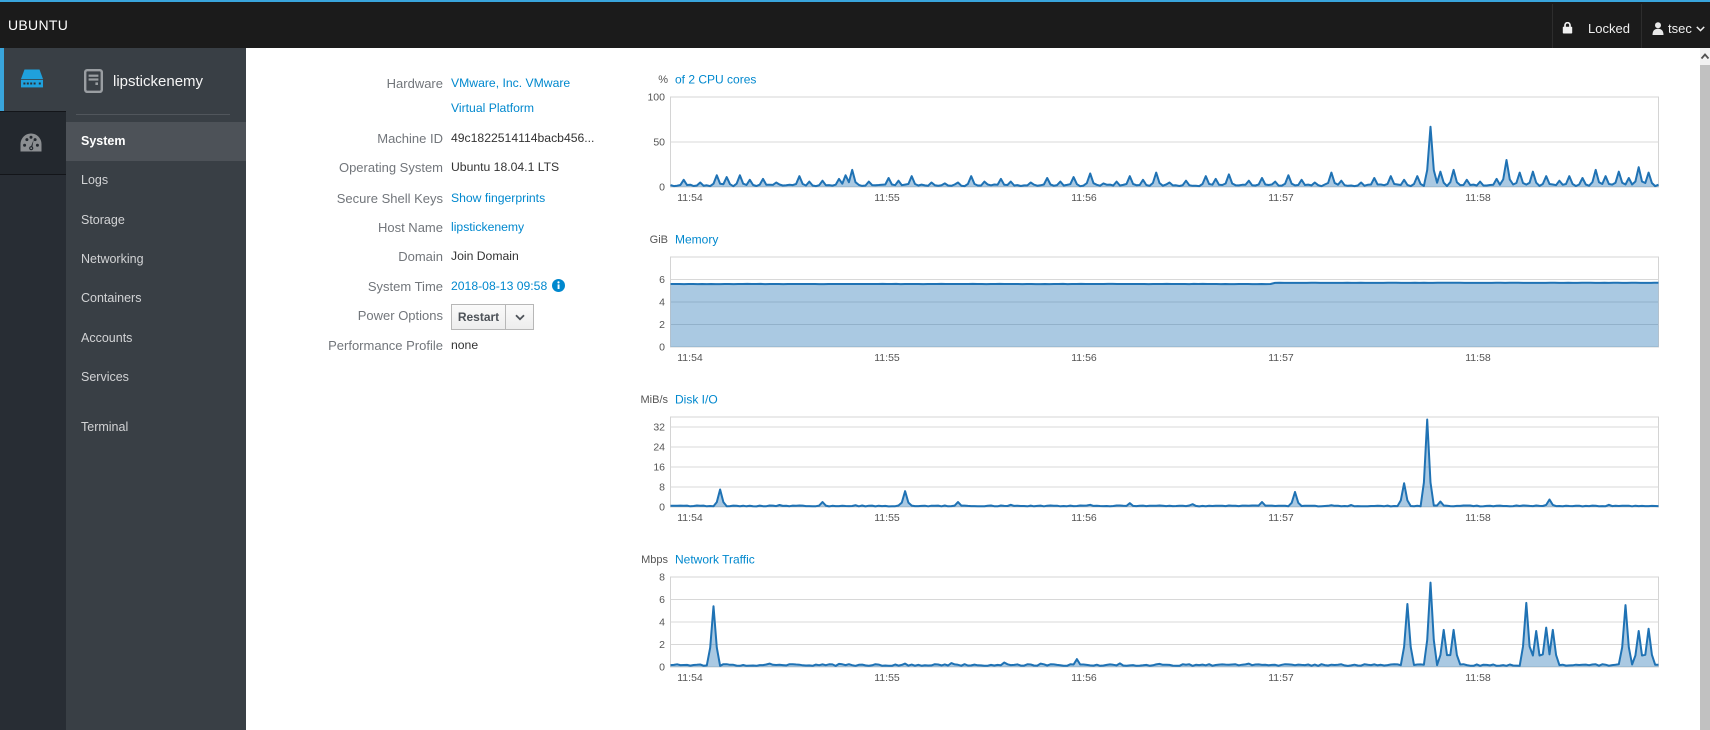  What do you see at coordinates (659, 143) in the screenshot?
I see `svg-text: 50` at bounding box center [659, 143].